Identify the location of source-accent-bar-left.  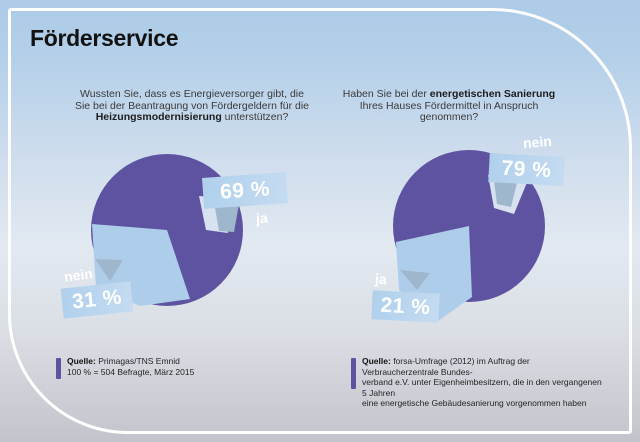
(58, 368).